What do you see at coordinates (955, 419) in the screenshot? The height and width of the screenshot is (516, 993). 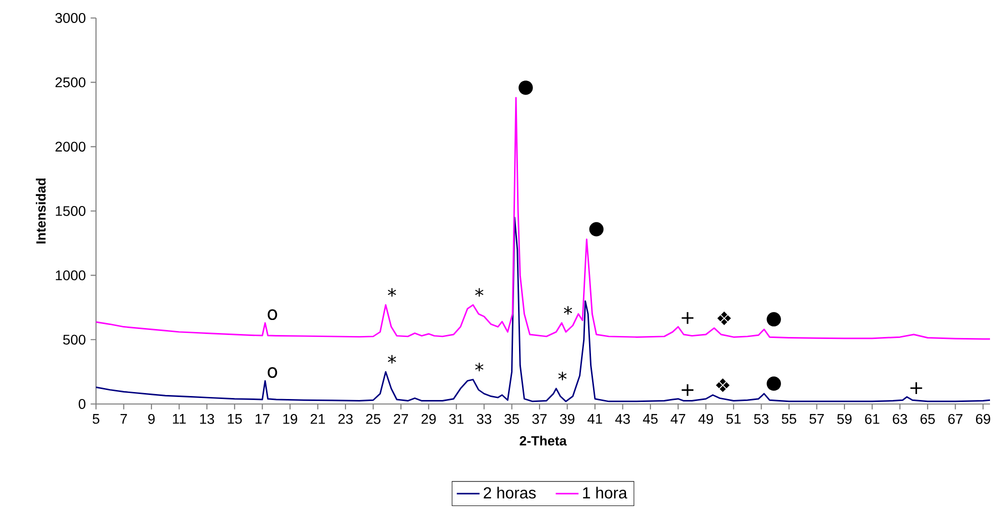 I see `x-tick-label: 67` at bounding box center [955, 419].